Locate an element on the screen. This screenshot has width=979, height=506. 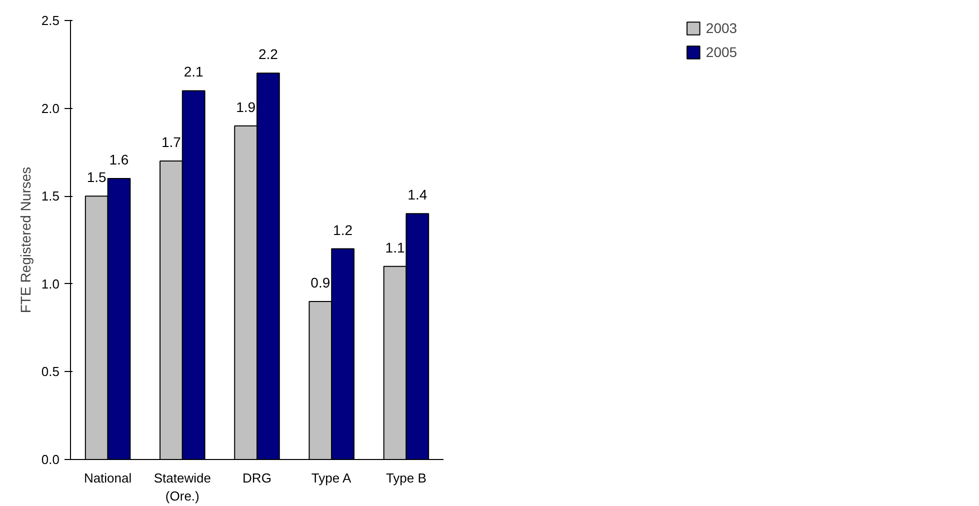
x-tick-label: National is located at coordinates (108, 478).